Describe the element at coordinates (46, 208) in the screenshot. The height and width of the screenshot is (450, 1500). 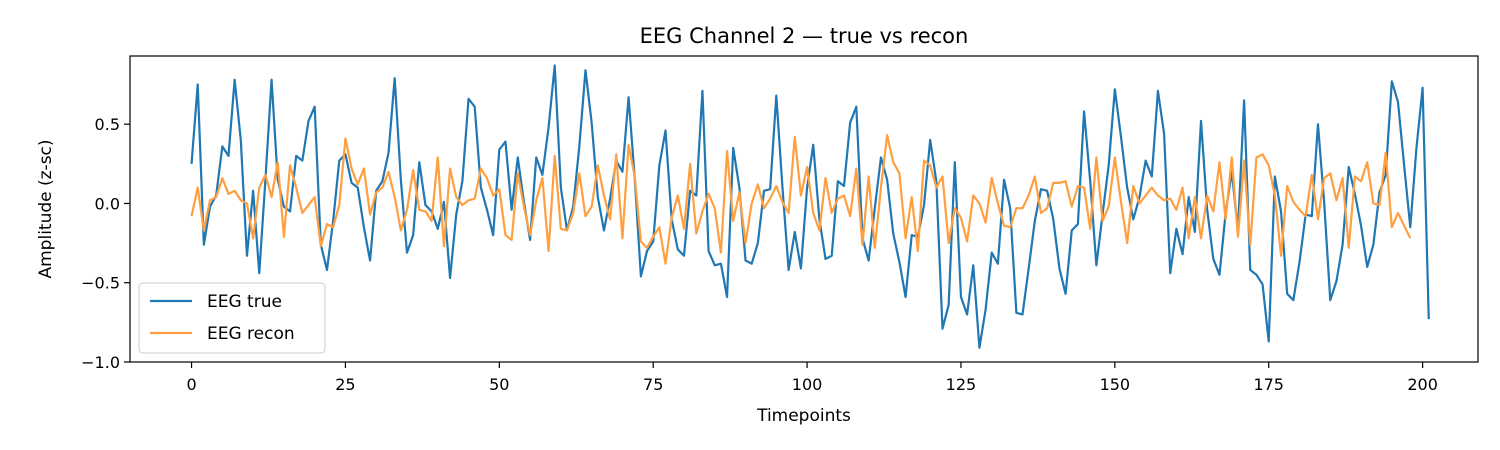
I see `y-axis-title: Amplitude (z-sc)` at that location.